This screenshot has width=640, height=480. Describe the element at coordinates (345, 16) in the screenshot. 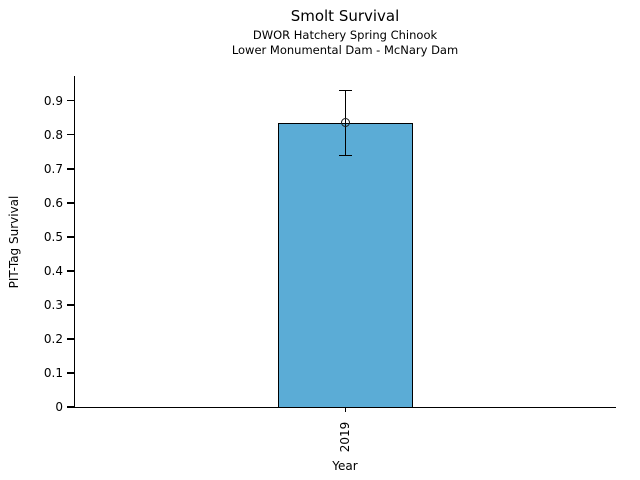

I see `chart-title: Smolt Survival` at that location.